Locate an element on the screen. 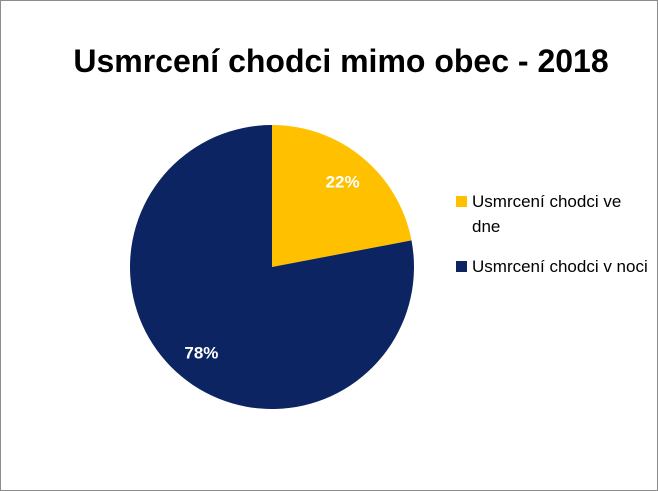  data-label-night: 78% is located at coordinates (201, 352).